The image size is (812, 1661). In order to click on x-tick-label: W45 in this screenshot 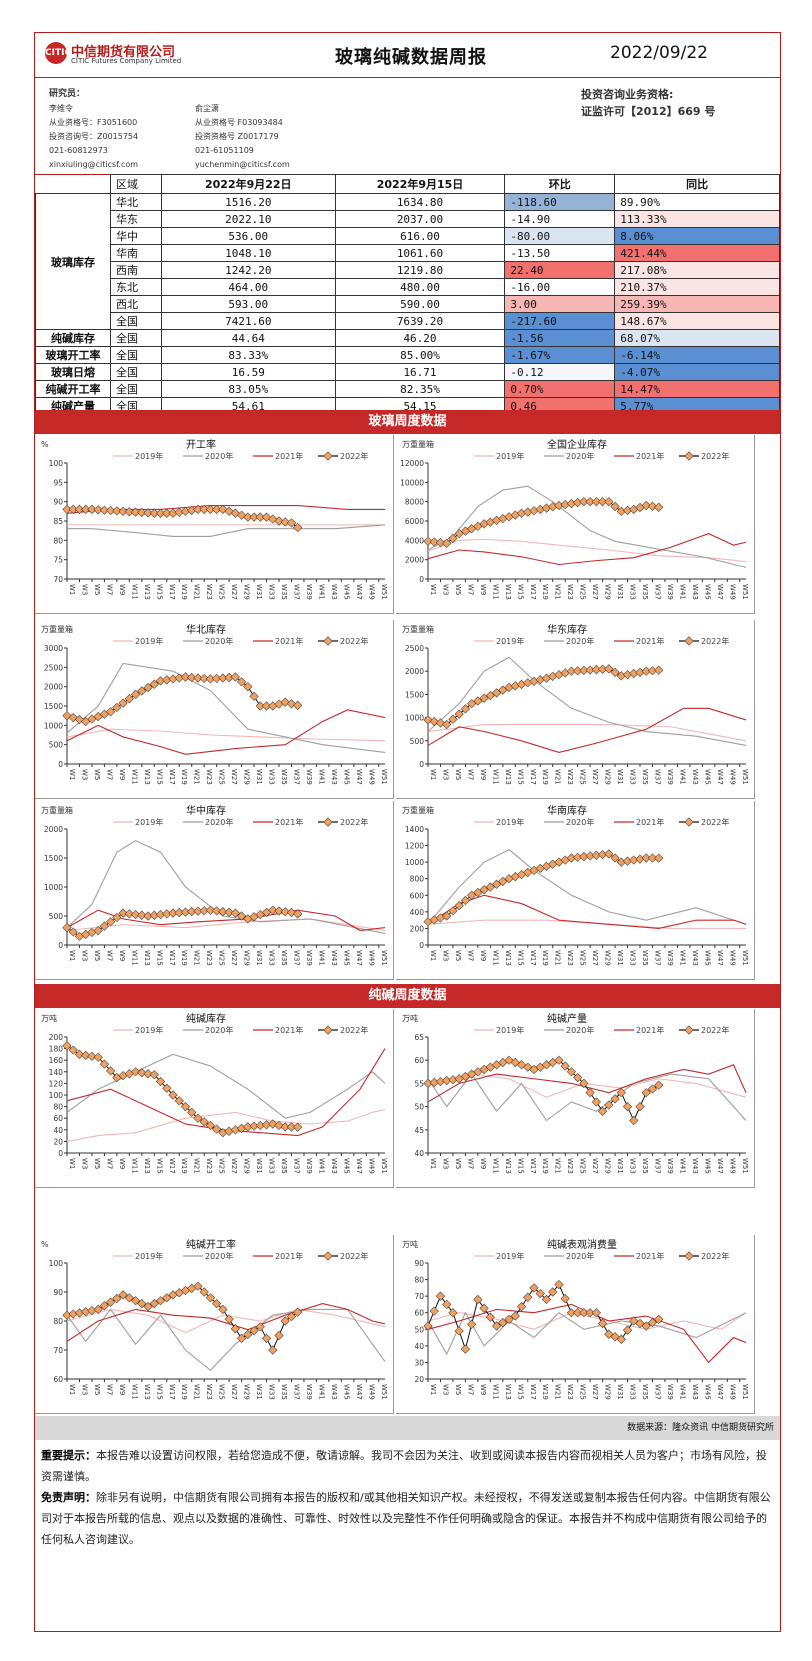, I will do `click(707, 1392)`.